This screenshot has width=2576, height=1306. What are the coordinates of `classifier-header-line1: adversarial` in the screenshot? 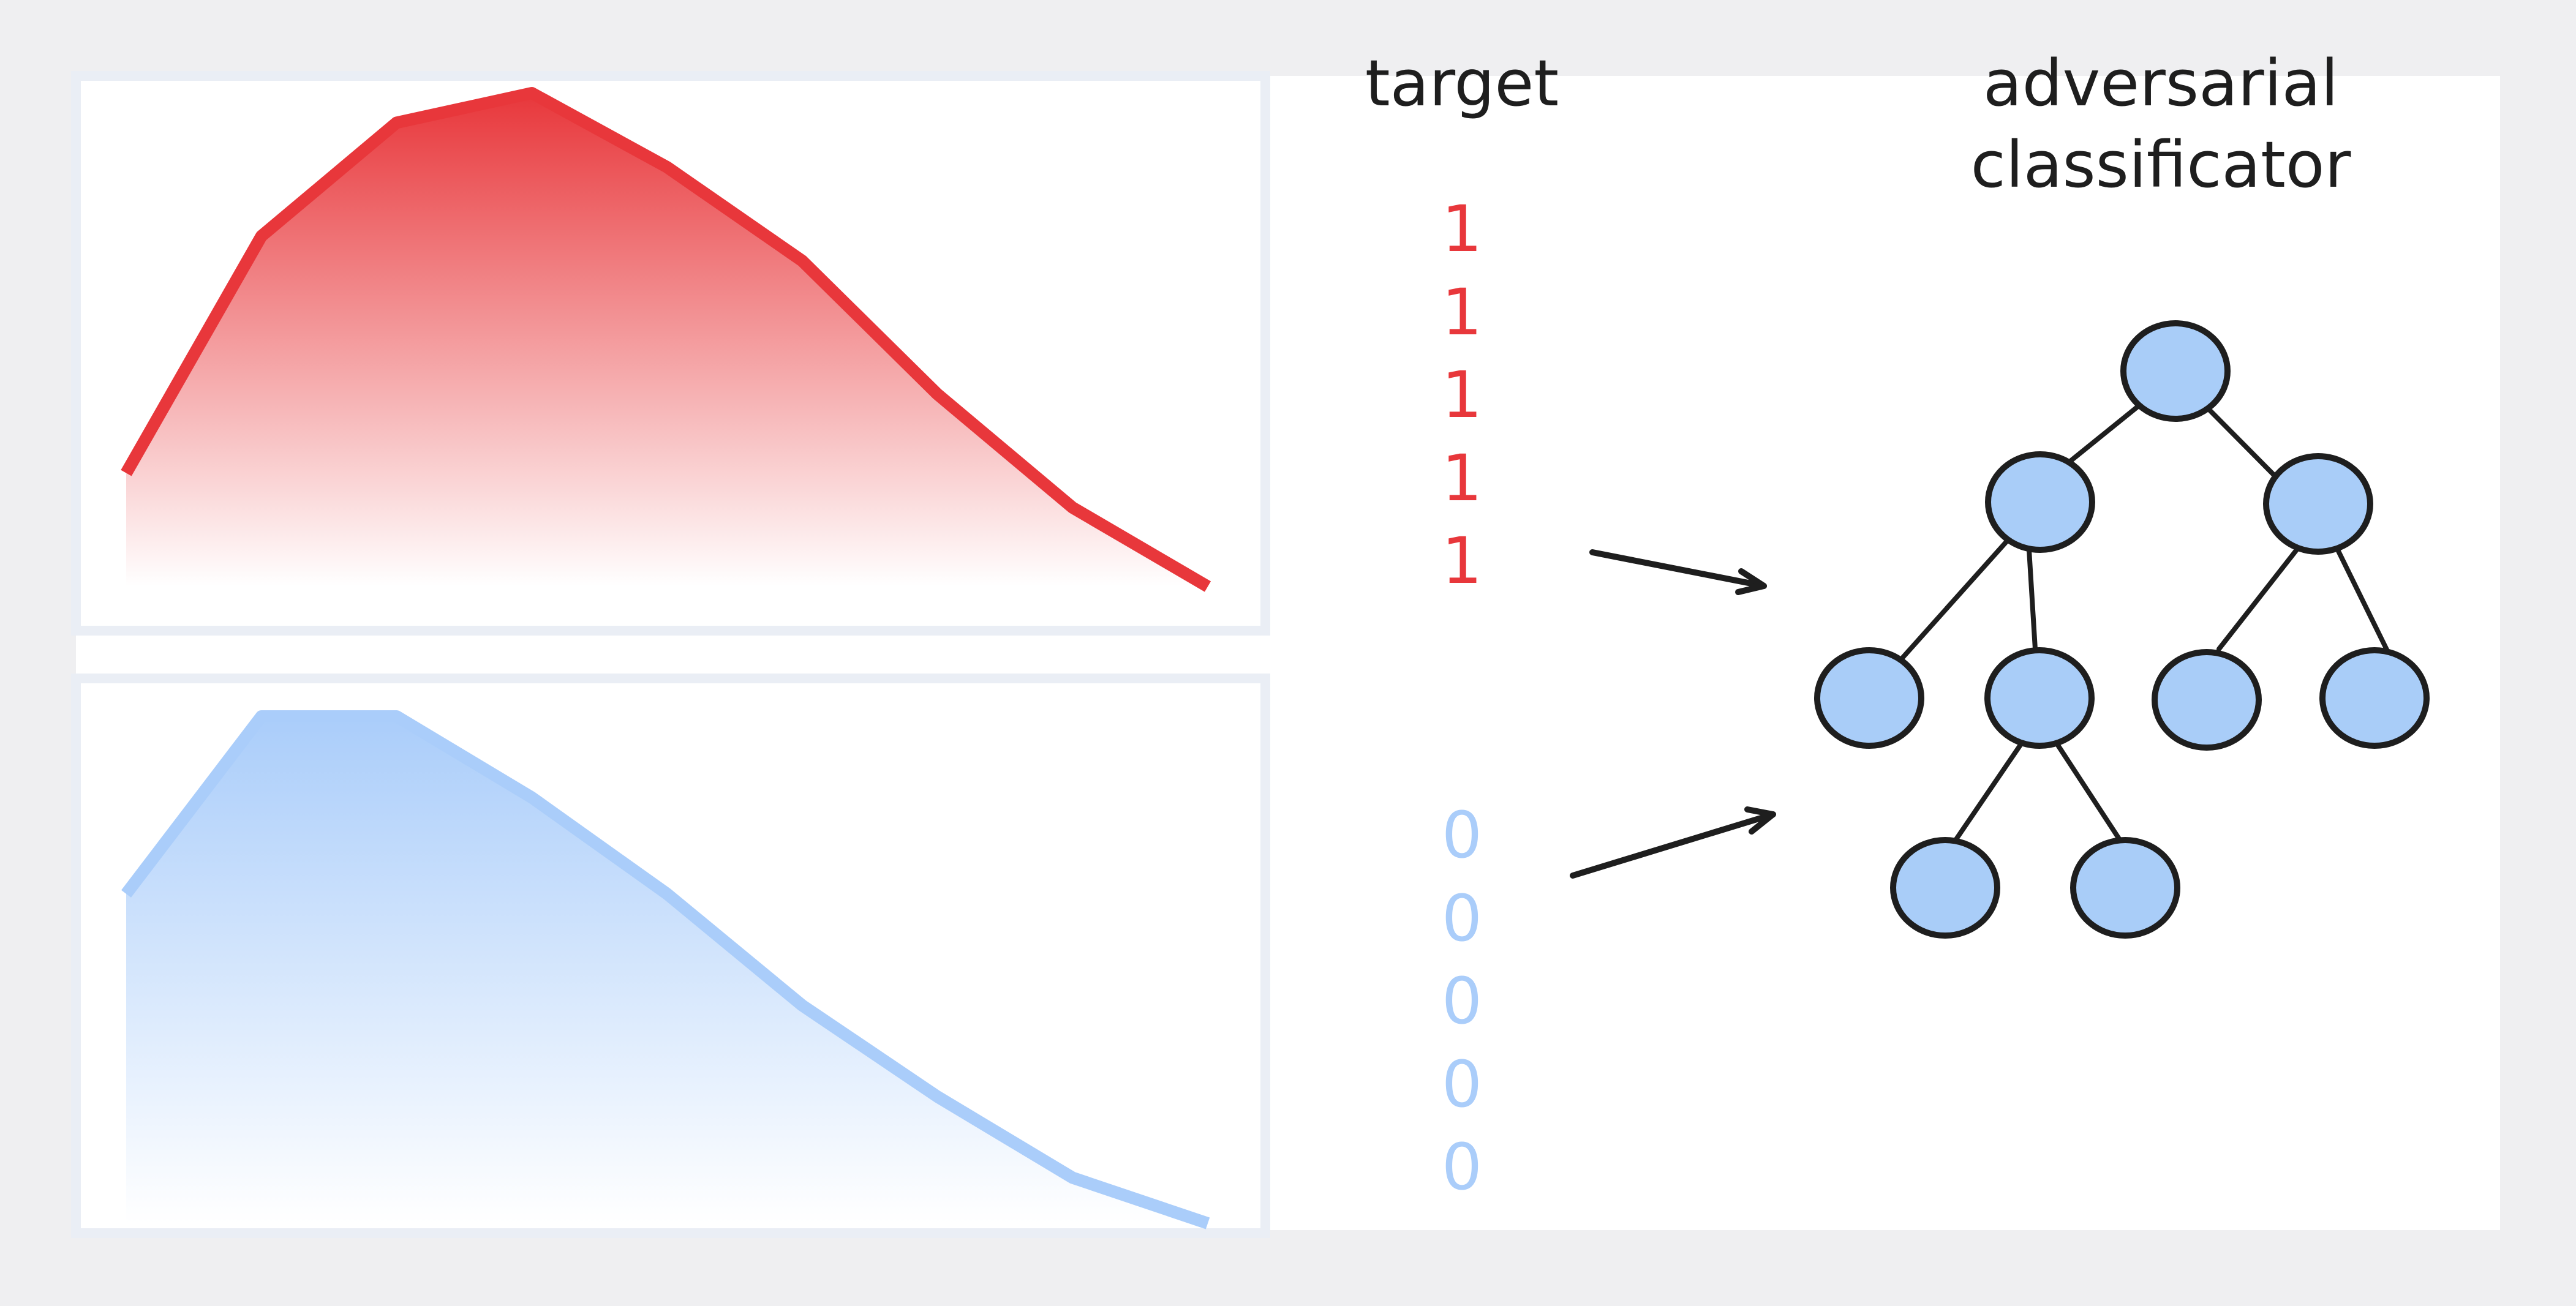 It's located at (2160, 83).